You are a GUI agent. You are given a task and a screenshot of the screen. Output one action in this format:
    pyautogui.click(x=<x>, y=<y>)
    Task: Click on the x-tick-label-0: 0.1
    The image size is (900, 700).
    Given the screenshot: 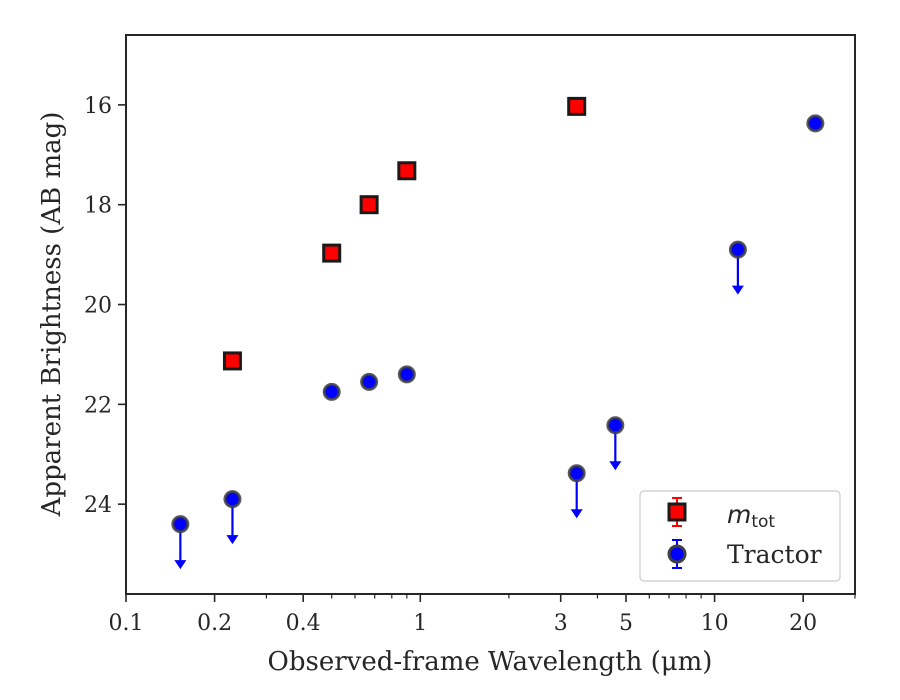 What is the action you would take?
    pyautogui.click(x=126, y=623)
    